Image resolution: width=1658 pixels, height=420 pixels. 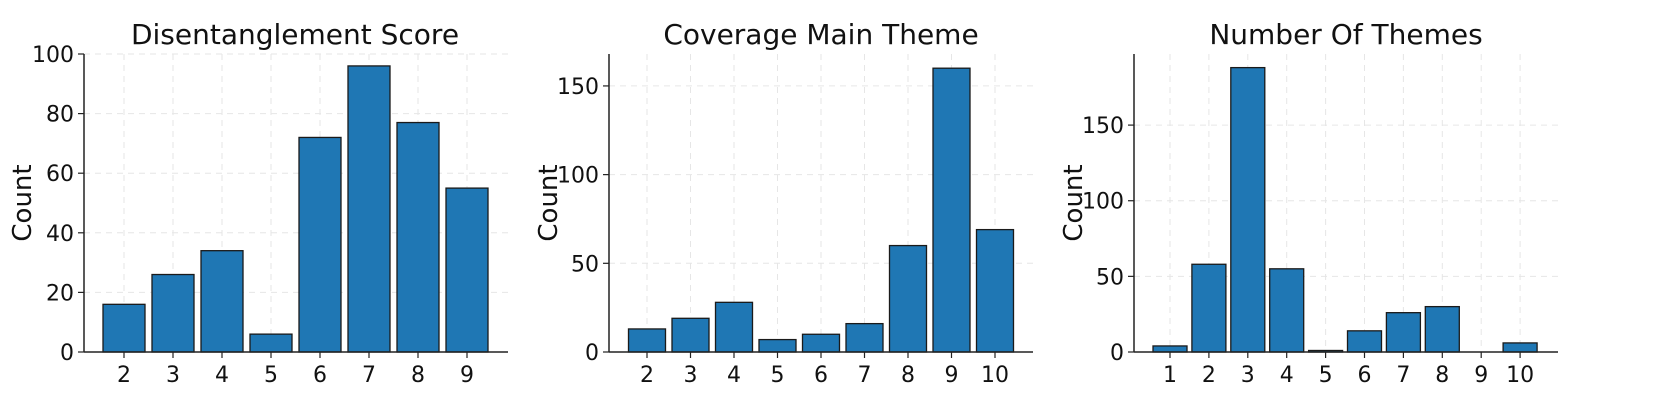 I want to click on chart-title: Coverage Main Theme, so click(x=820, y=34).